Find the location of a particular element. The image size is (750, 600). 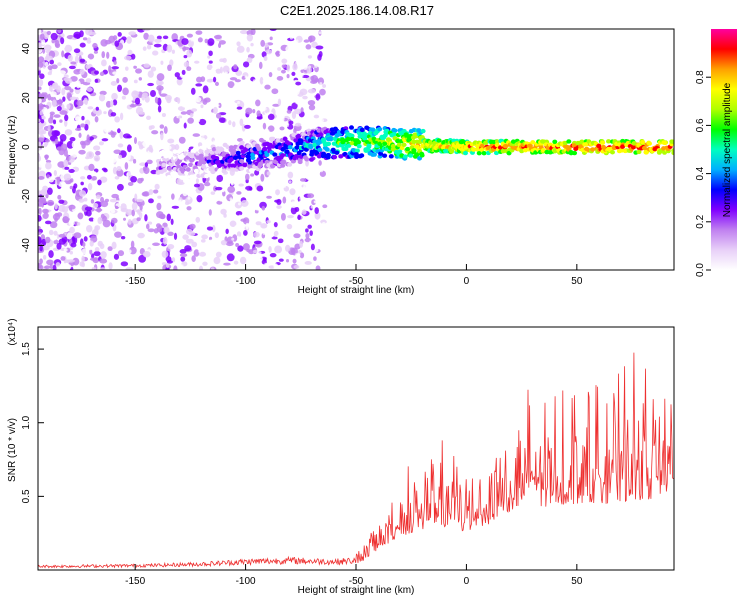

snr-scale-label: (x10⁴) is located at coordinates (12, 331).